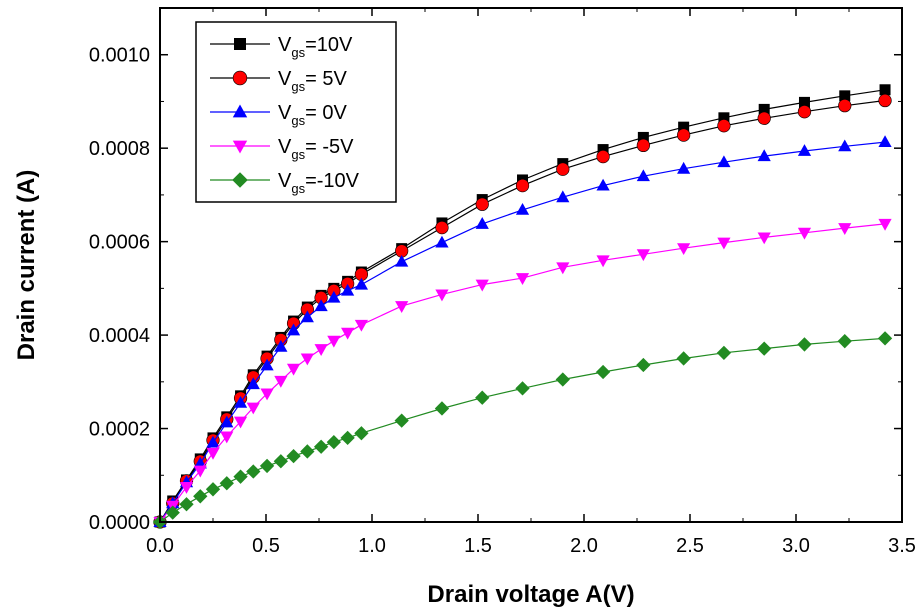  I want to click on legend-label-rest: = 0V, so click(326, 113).